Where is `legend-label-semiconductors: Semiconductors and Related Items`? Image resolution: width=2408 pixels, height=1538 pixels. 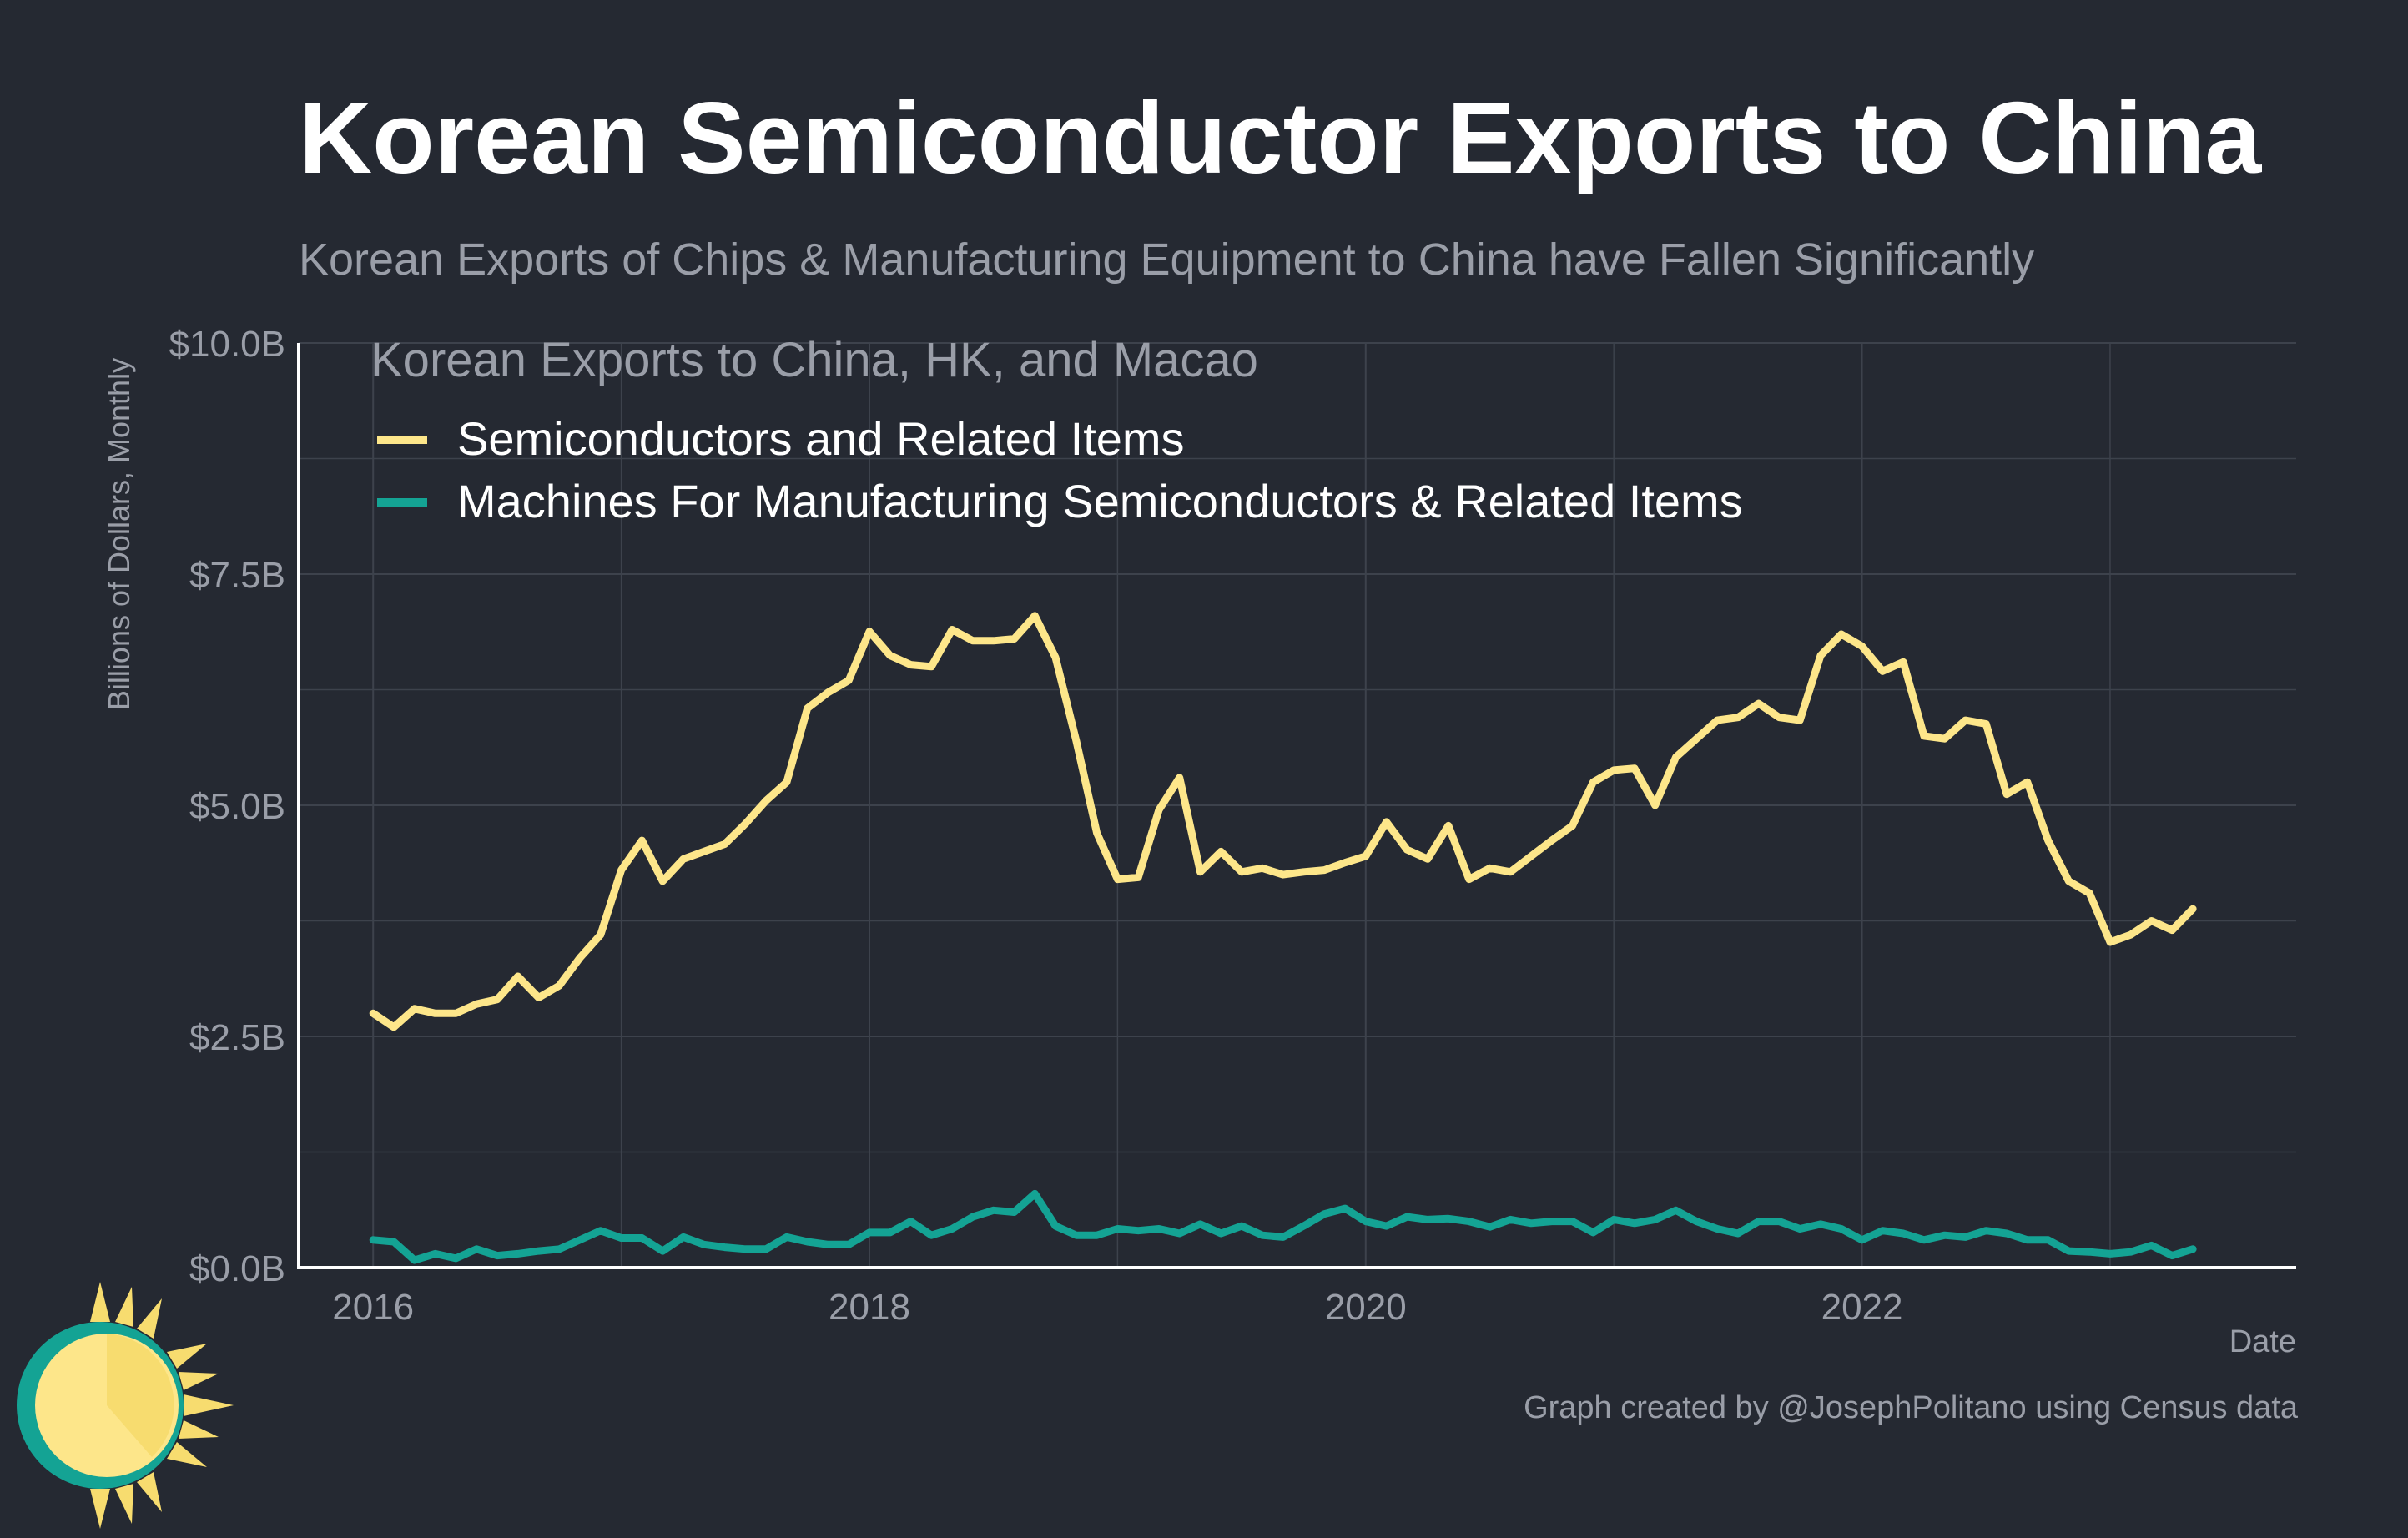
legend-label-semiconductors: Semiconductors and Related Items is located at coordinates (821, 438).